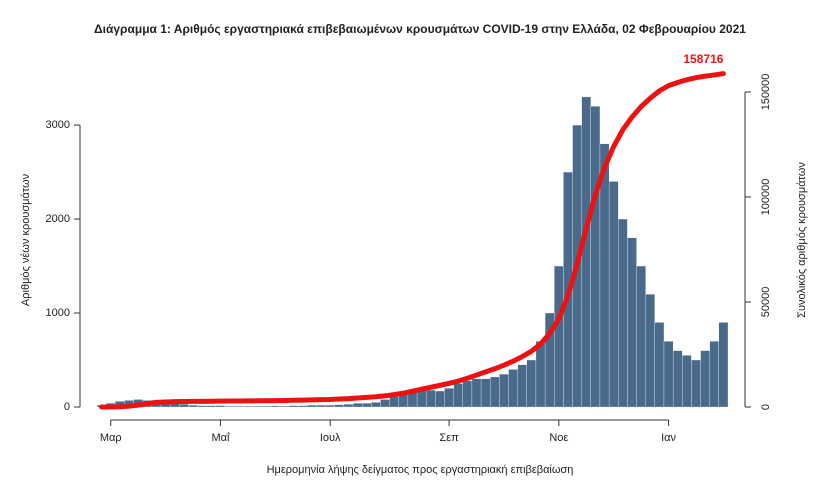 The image size is (840, 499). What do you see at coordinates (766, 197) in the screenshot?
I see `y2-tick-label: 100000` at bounding box center [766, 197].